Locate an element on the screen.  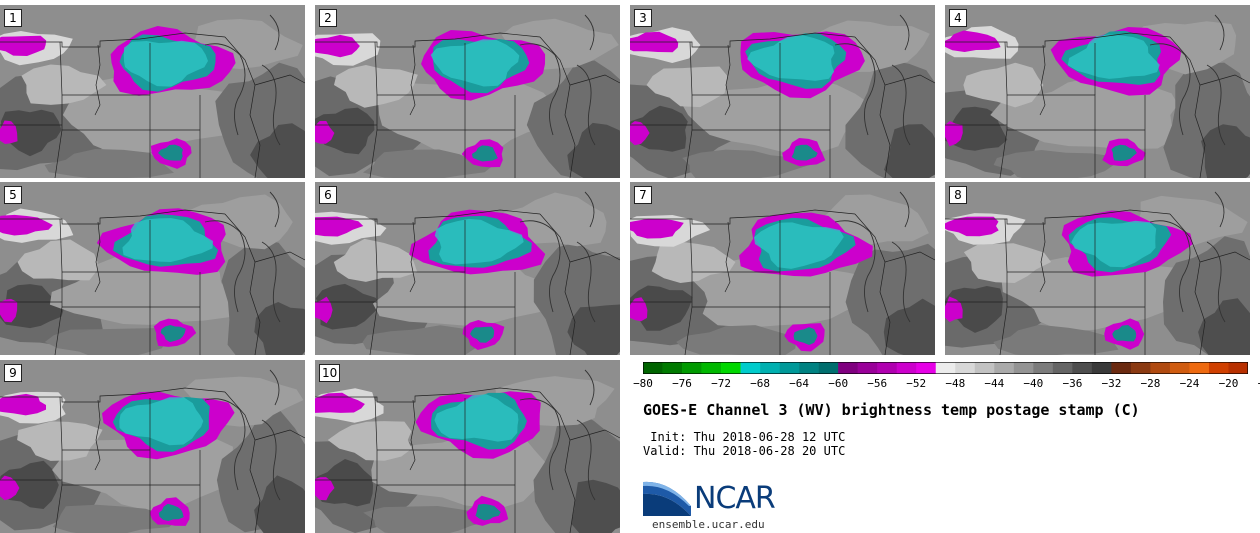
ncar-url: ensemble.ucar.edu is located at coordinates (708, 524).